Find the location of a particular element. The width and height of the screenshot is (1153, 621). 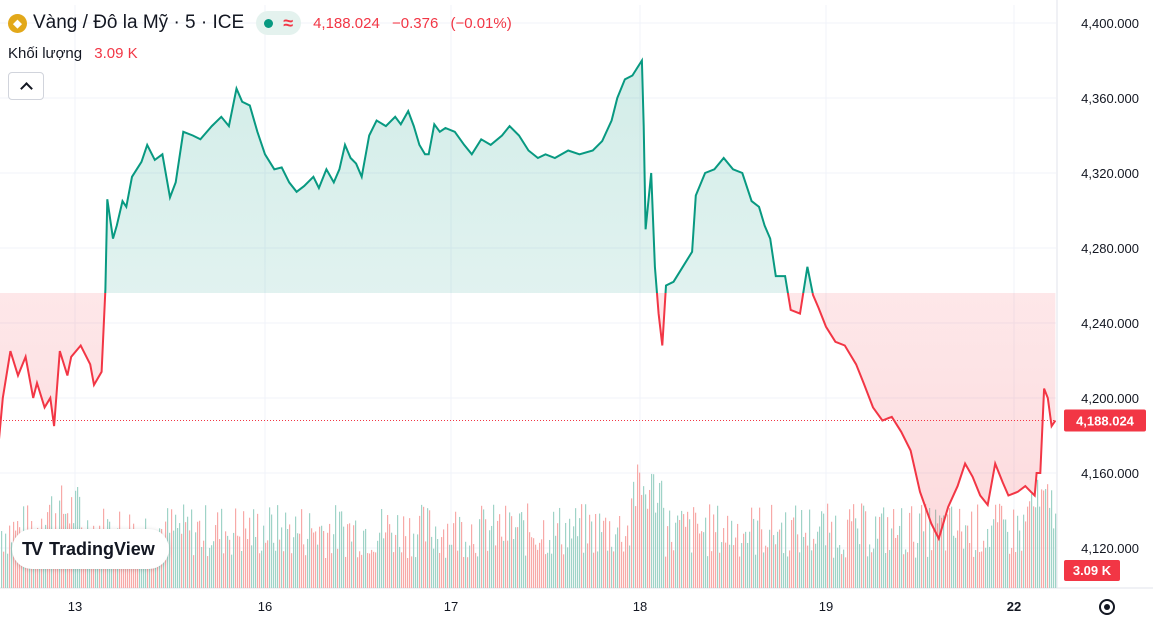

collapse-legend-button is located at coordinates (26, 86).